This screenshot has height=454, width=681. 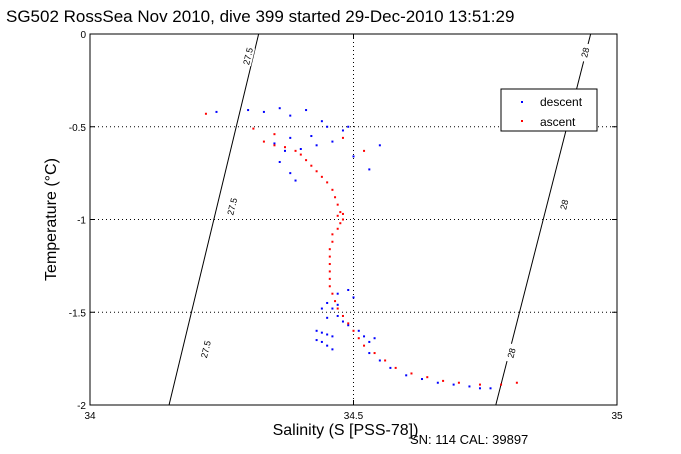 What do you see at coordinates (354, 416) in the screenshot?
I see `x-tick-label: 34.5` at bounding box center [354, 416].